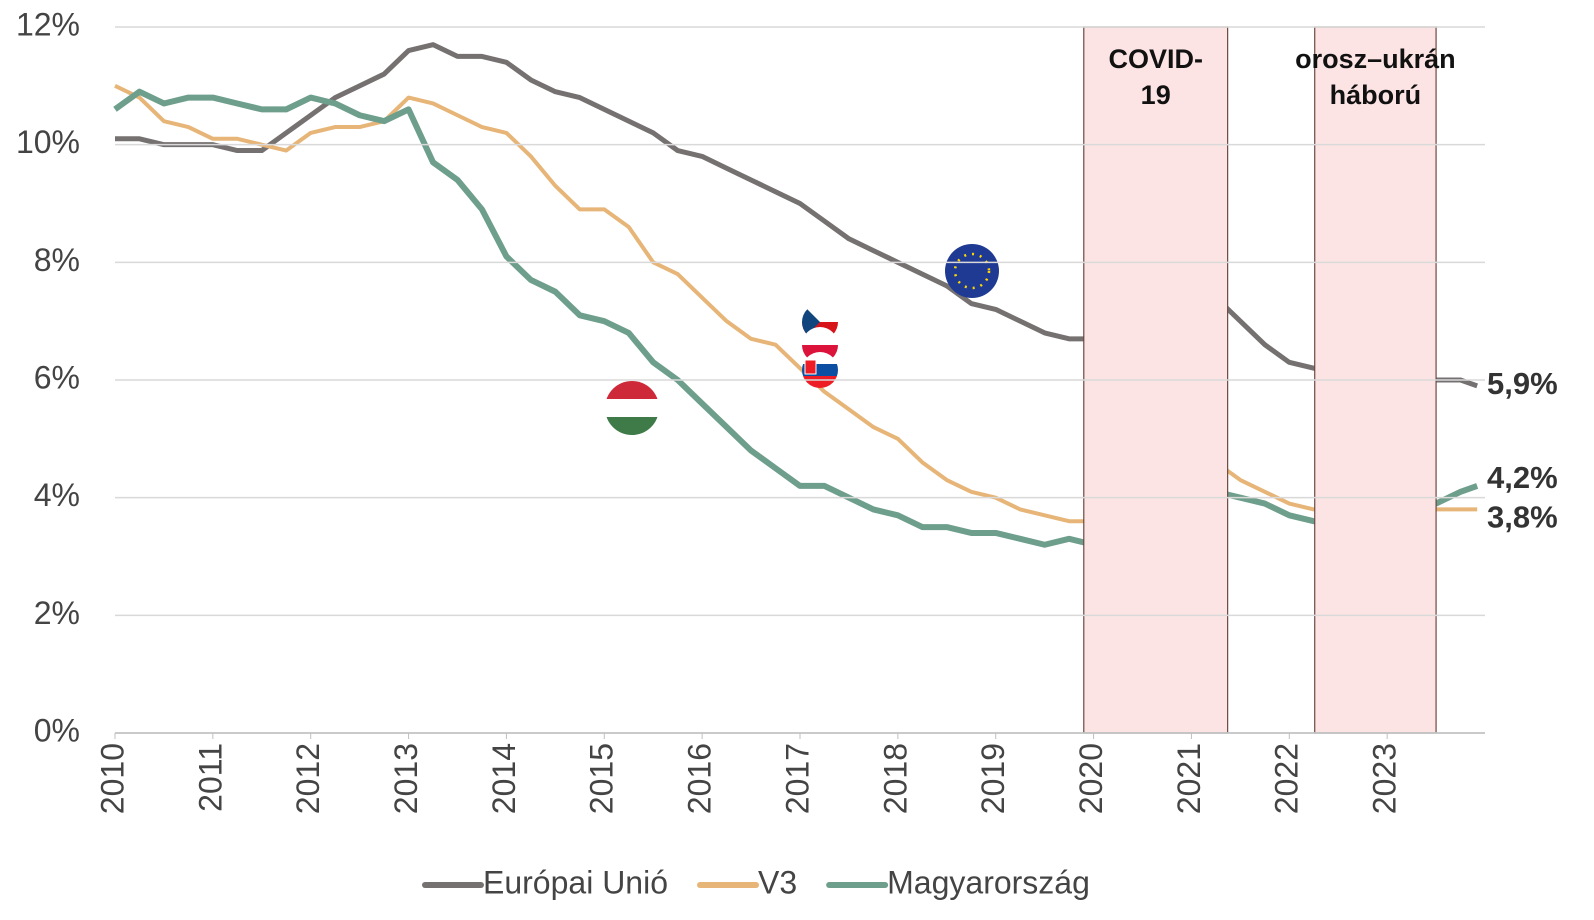 The height and width of the screenshot is (920, 1594). Describe the element at coordinates (48, 142) in the screenshot. I see `y-tick-label: 10%` at that location.